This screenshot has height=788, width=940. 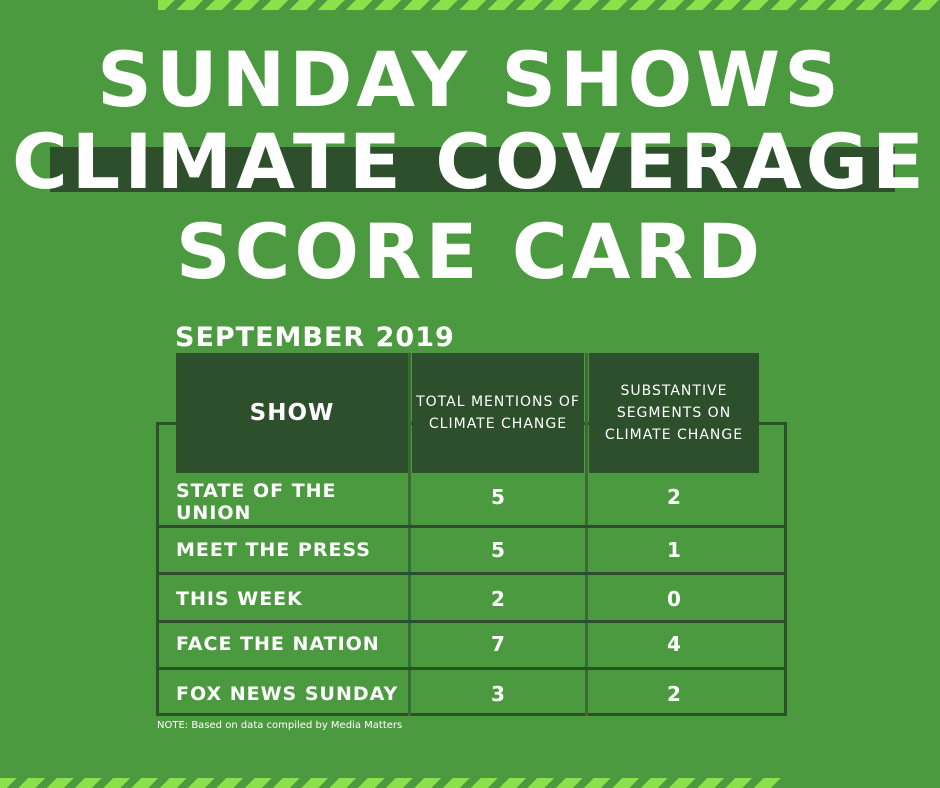 I want to click on table-row: STATE OF THE UNION 5 2, so click(x=471, y=502).